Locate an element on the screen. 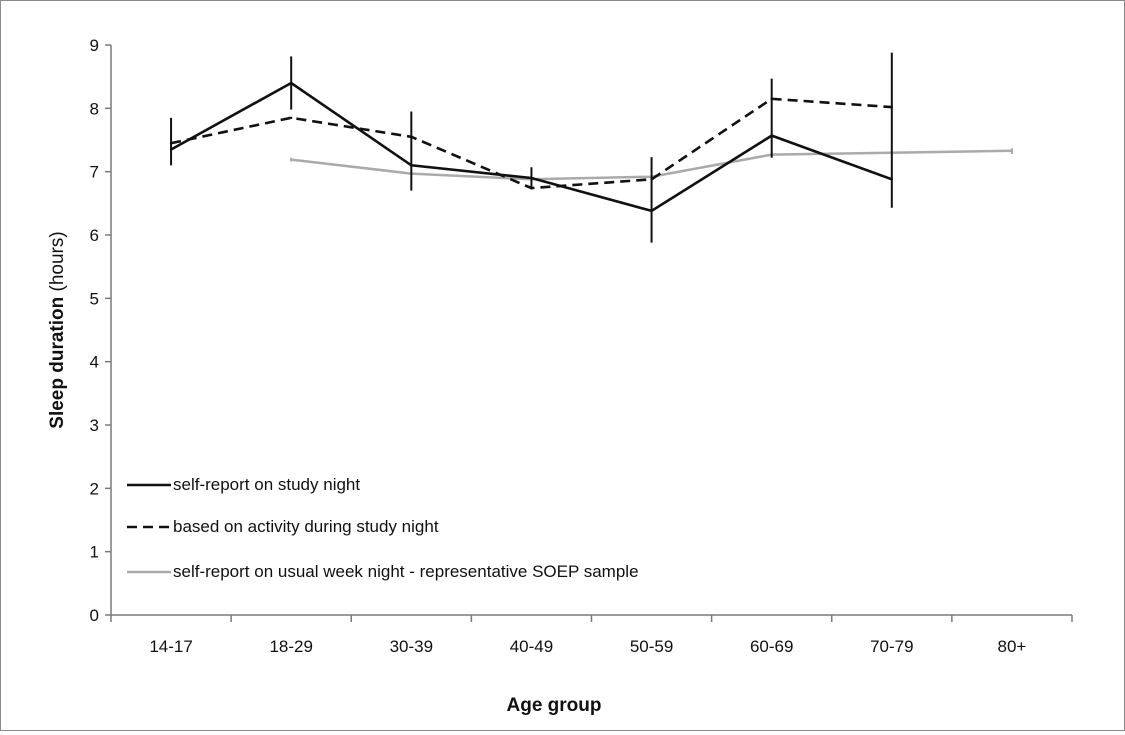 Image resolution: width=1125 pixels, height=735 pixels. x-tick-label: 70-79 is located at coordinates (891, 646).